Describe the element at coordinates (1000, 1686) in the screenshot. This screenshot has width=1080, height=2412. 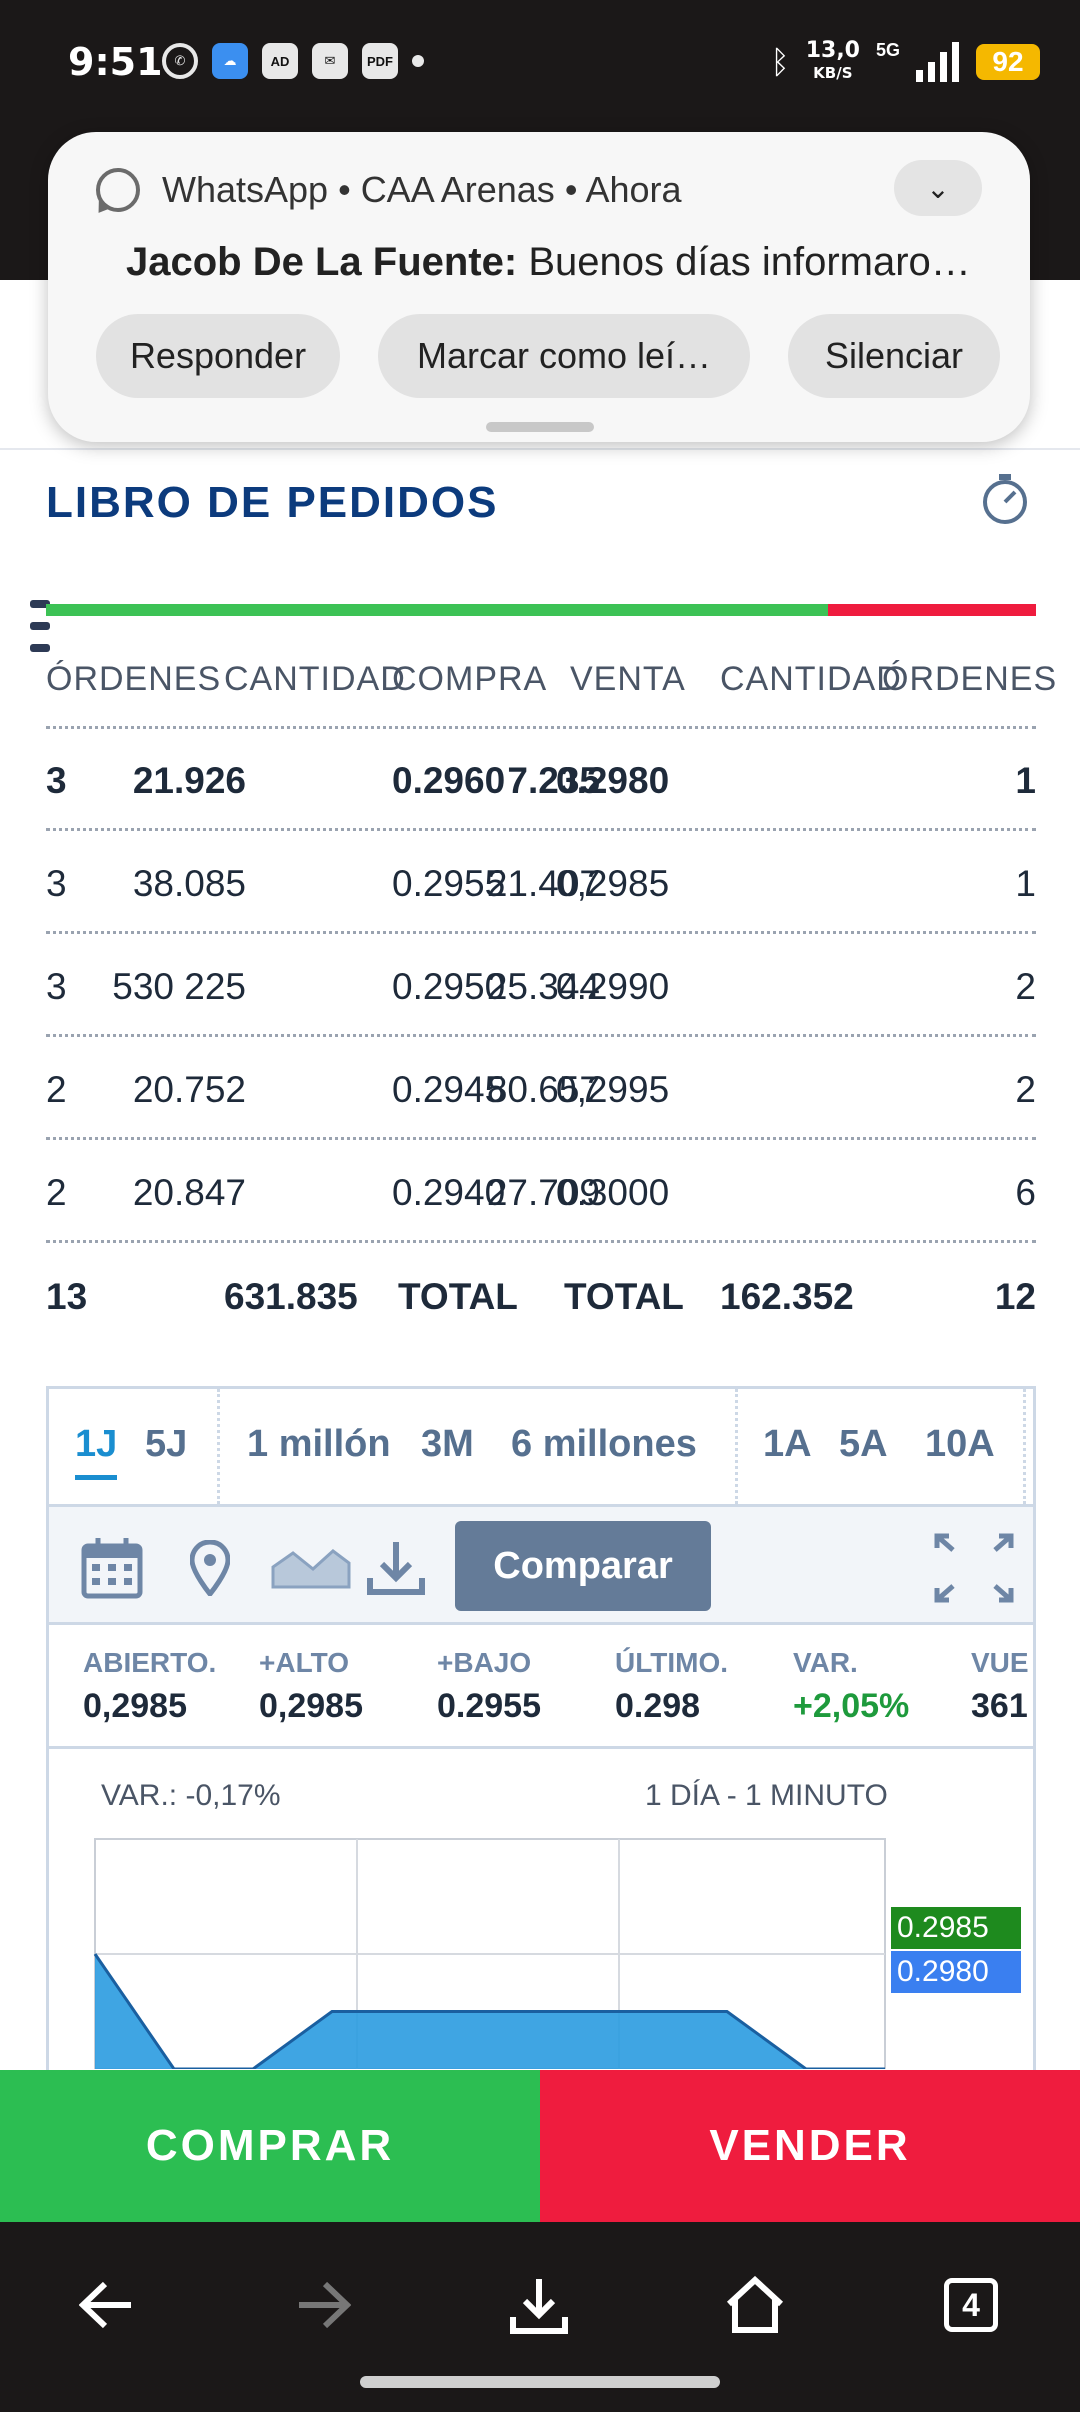
I see `stat-volume: VUE 361` at that location.